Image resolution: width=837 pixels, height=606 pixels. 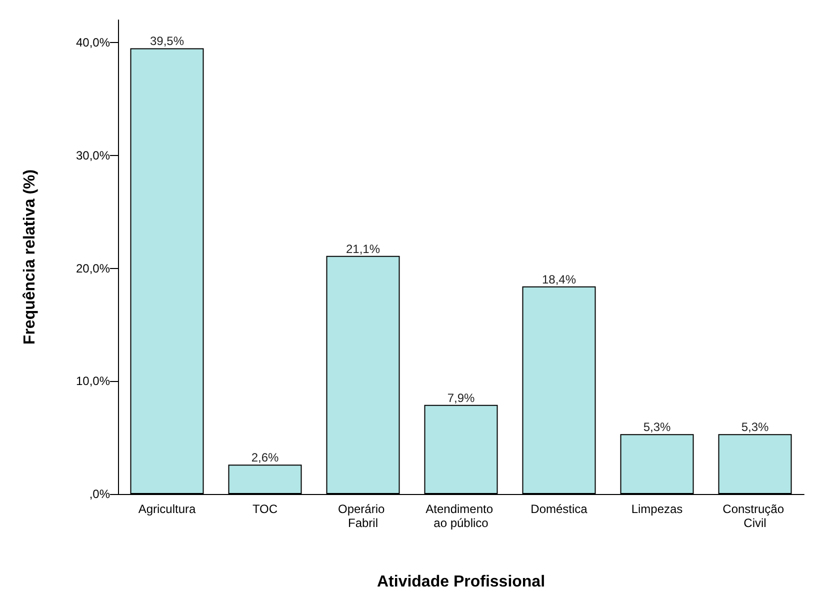 What do you see at coordinates (93, 43) in the screenshot?
I see `y-tick-label: 40,0%` at bounding box center [93, 43].